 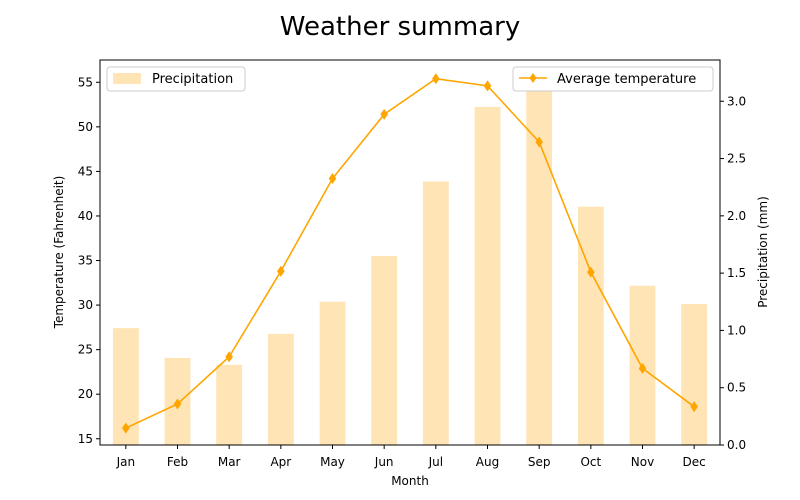 I want to click on x-tick-label-jan: Jan, so click(x=126, y=462).